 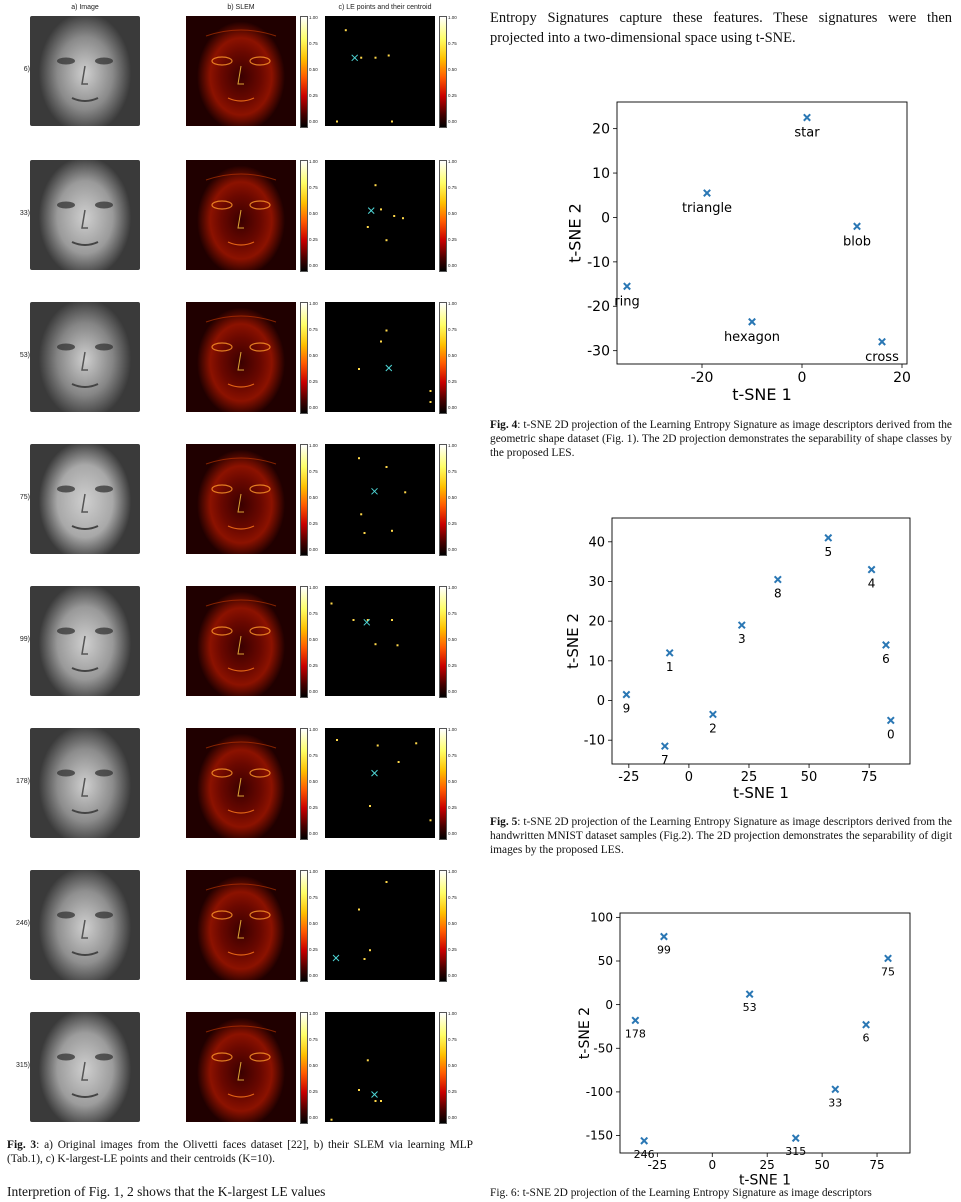 I want to click on data-point-label: 33, so click(x=835, y=1102).